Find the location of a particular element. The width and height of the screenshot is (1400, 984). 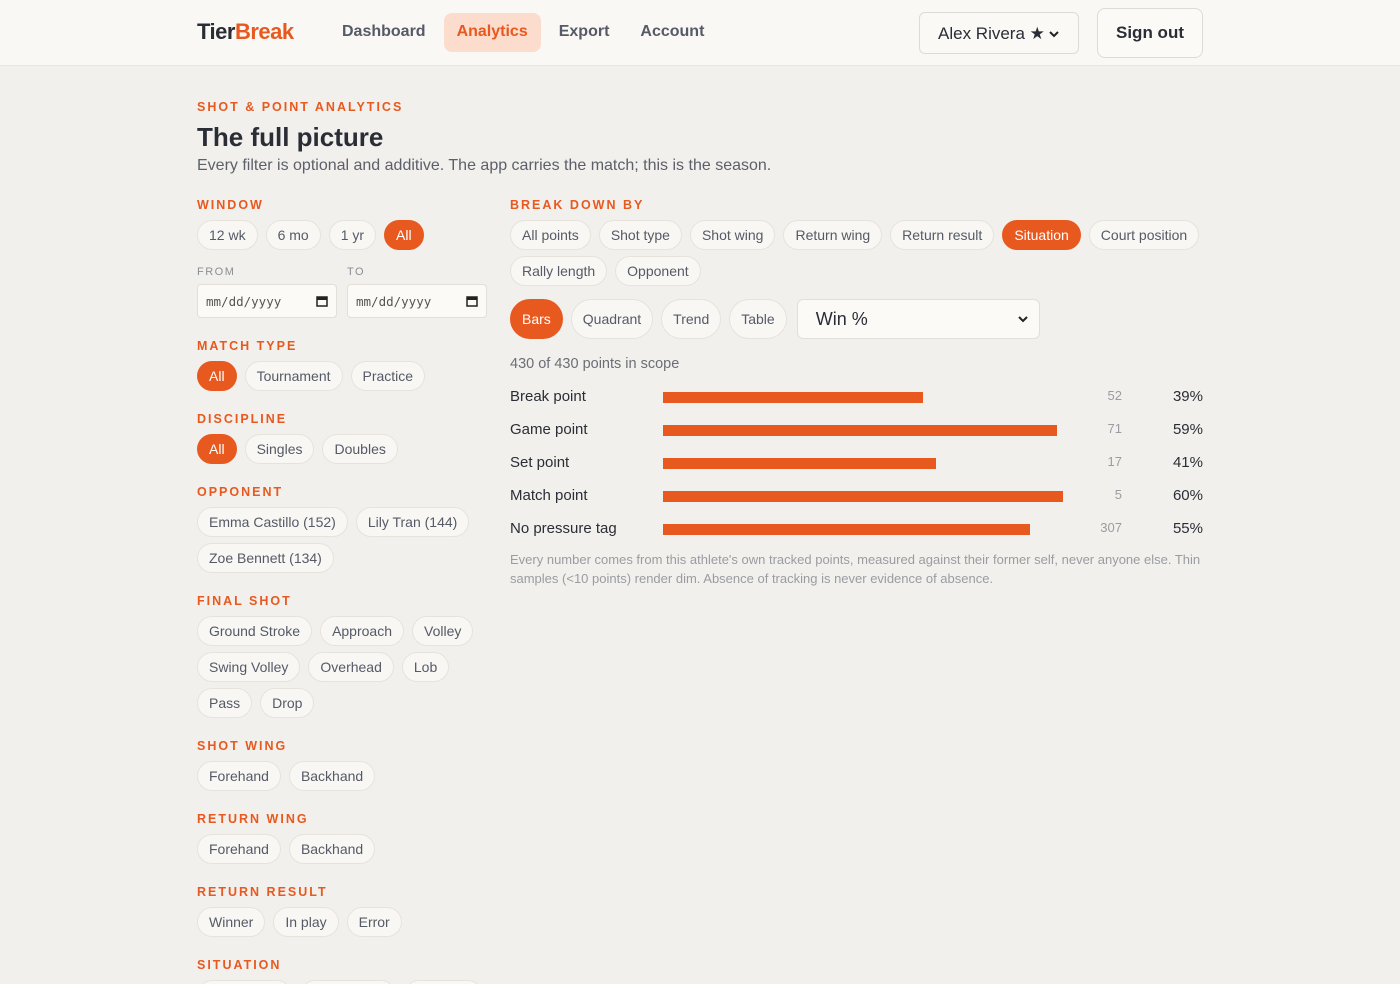

filter-label: OPPONENT is located at coordinates (240, 492).